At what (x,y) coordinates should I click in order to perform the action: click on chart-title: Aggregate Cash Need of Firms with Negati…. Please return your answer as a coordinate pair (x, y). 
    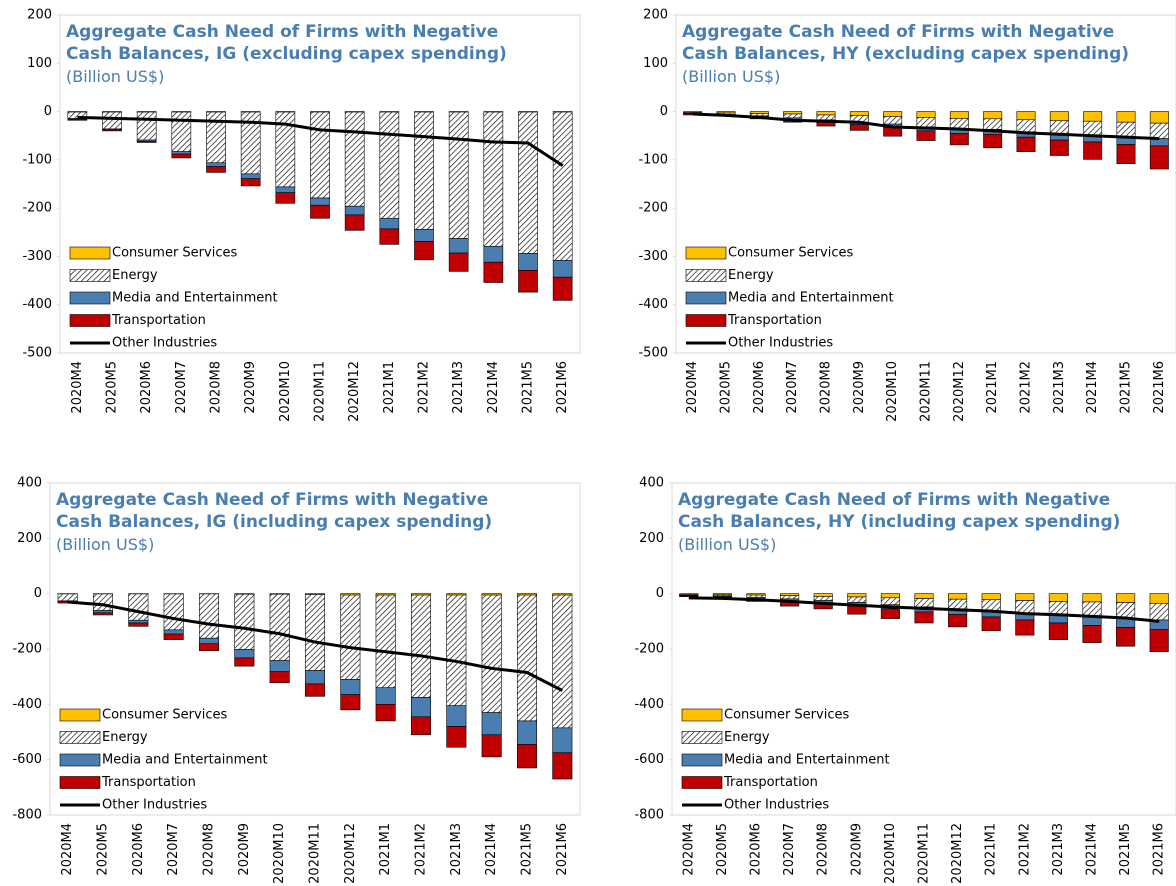
    Looking at the image, I should click on (899, 511).